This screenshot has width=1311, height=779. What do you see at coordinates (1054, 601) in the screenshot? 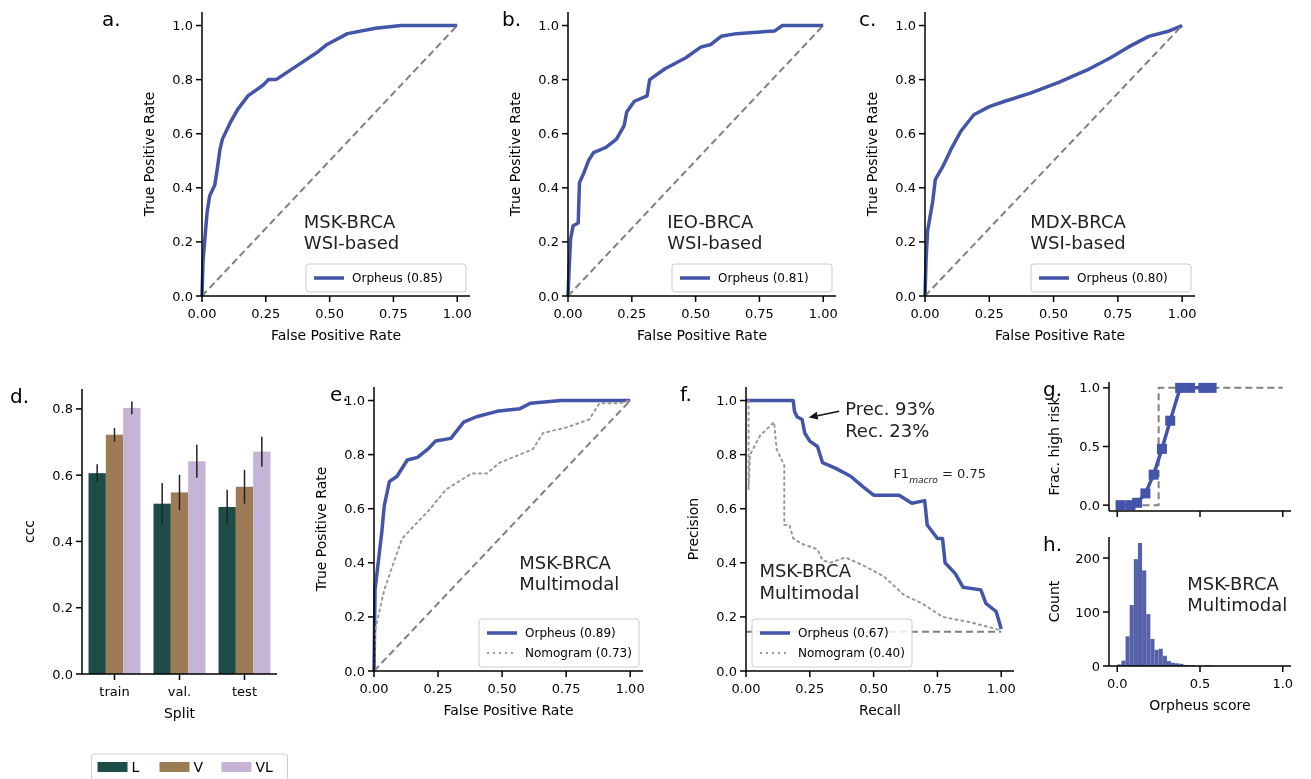
I see `y-axis-title: Count` at bounding box center [1054, 601].